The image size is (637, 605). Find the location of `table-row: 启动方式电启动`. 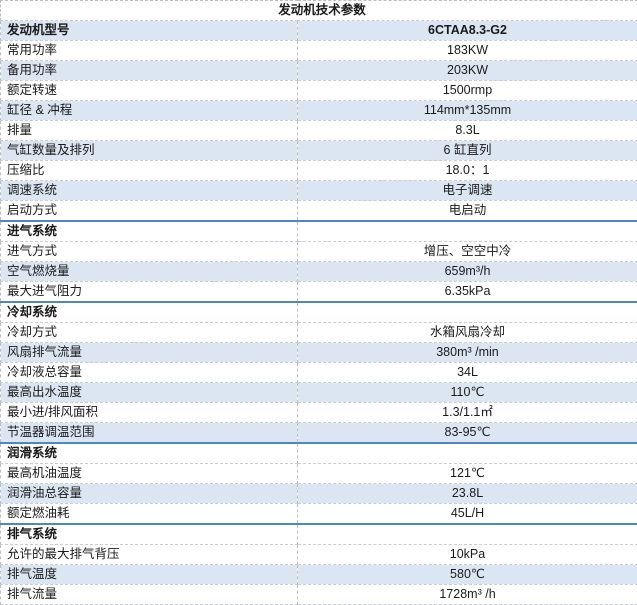

table-row: 启动方式电启动 is located at coordinates (319, 211).